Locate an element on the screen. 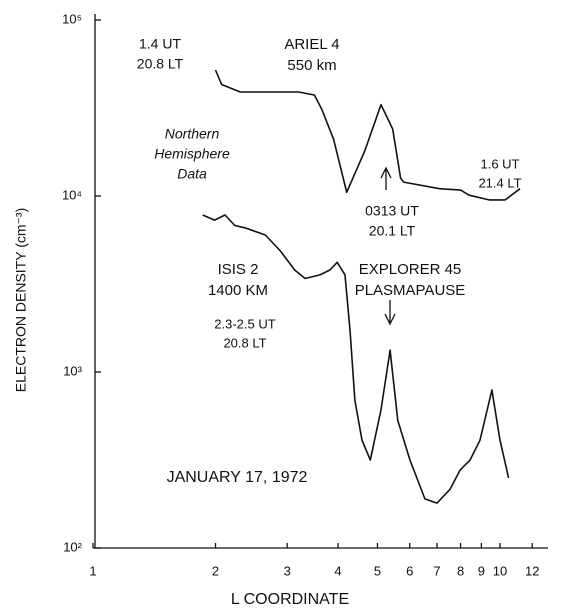 Image resolution: width=566 pixels, height=611 pixels. annotation: 20.1 LT is located at coordinates (392, 231).